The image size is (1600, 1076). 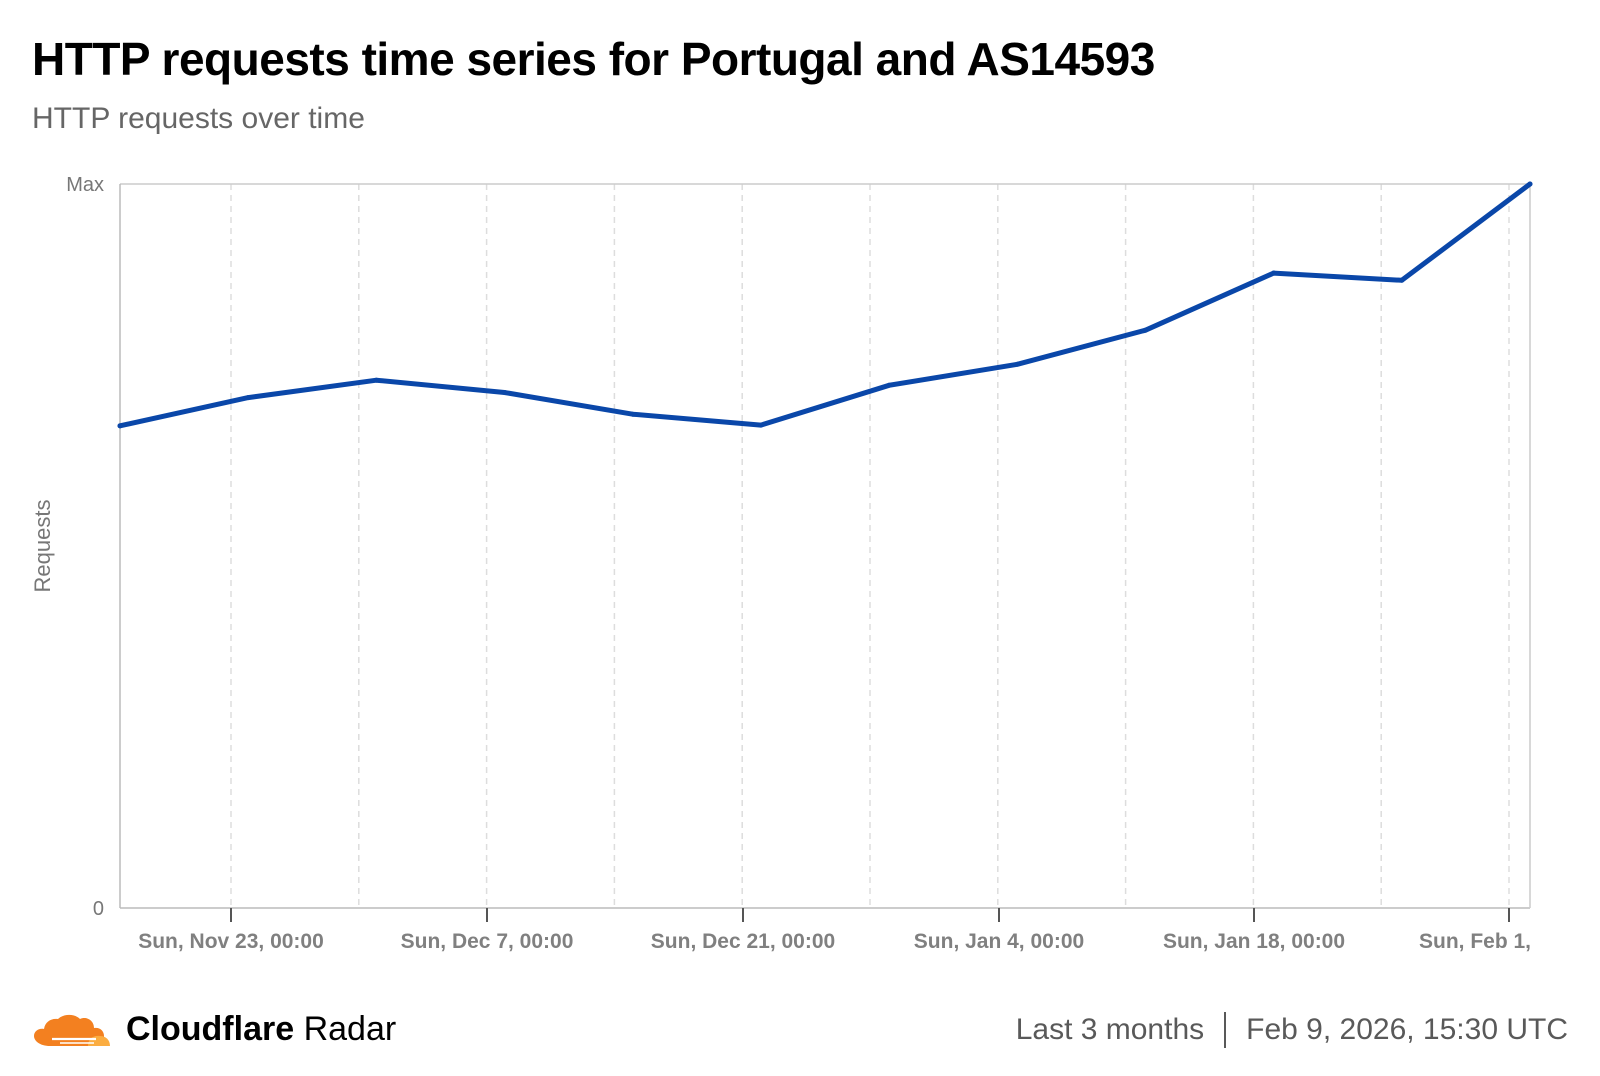 What do you see at coordinates (42, 546) in the screenshot?
I see `y-axis-title: Requests` at bounding box center [42, 546].